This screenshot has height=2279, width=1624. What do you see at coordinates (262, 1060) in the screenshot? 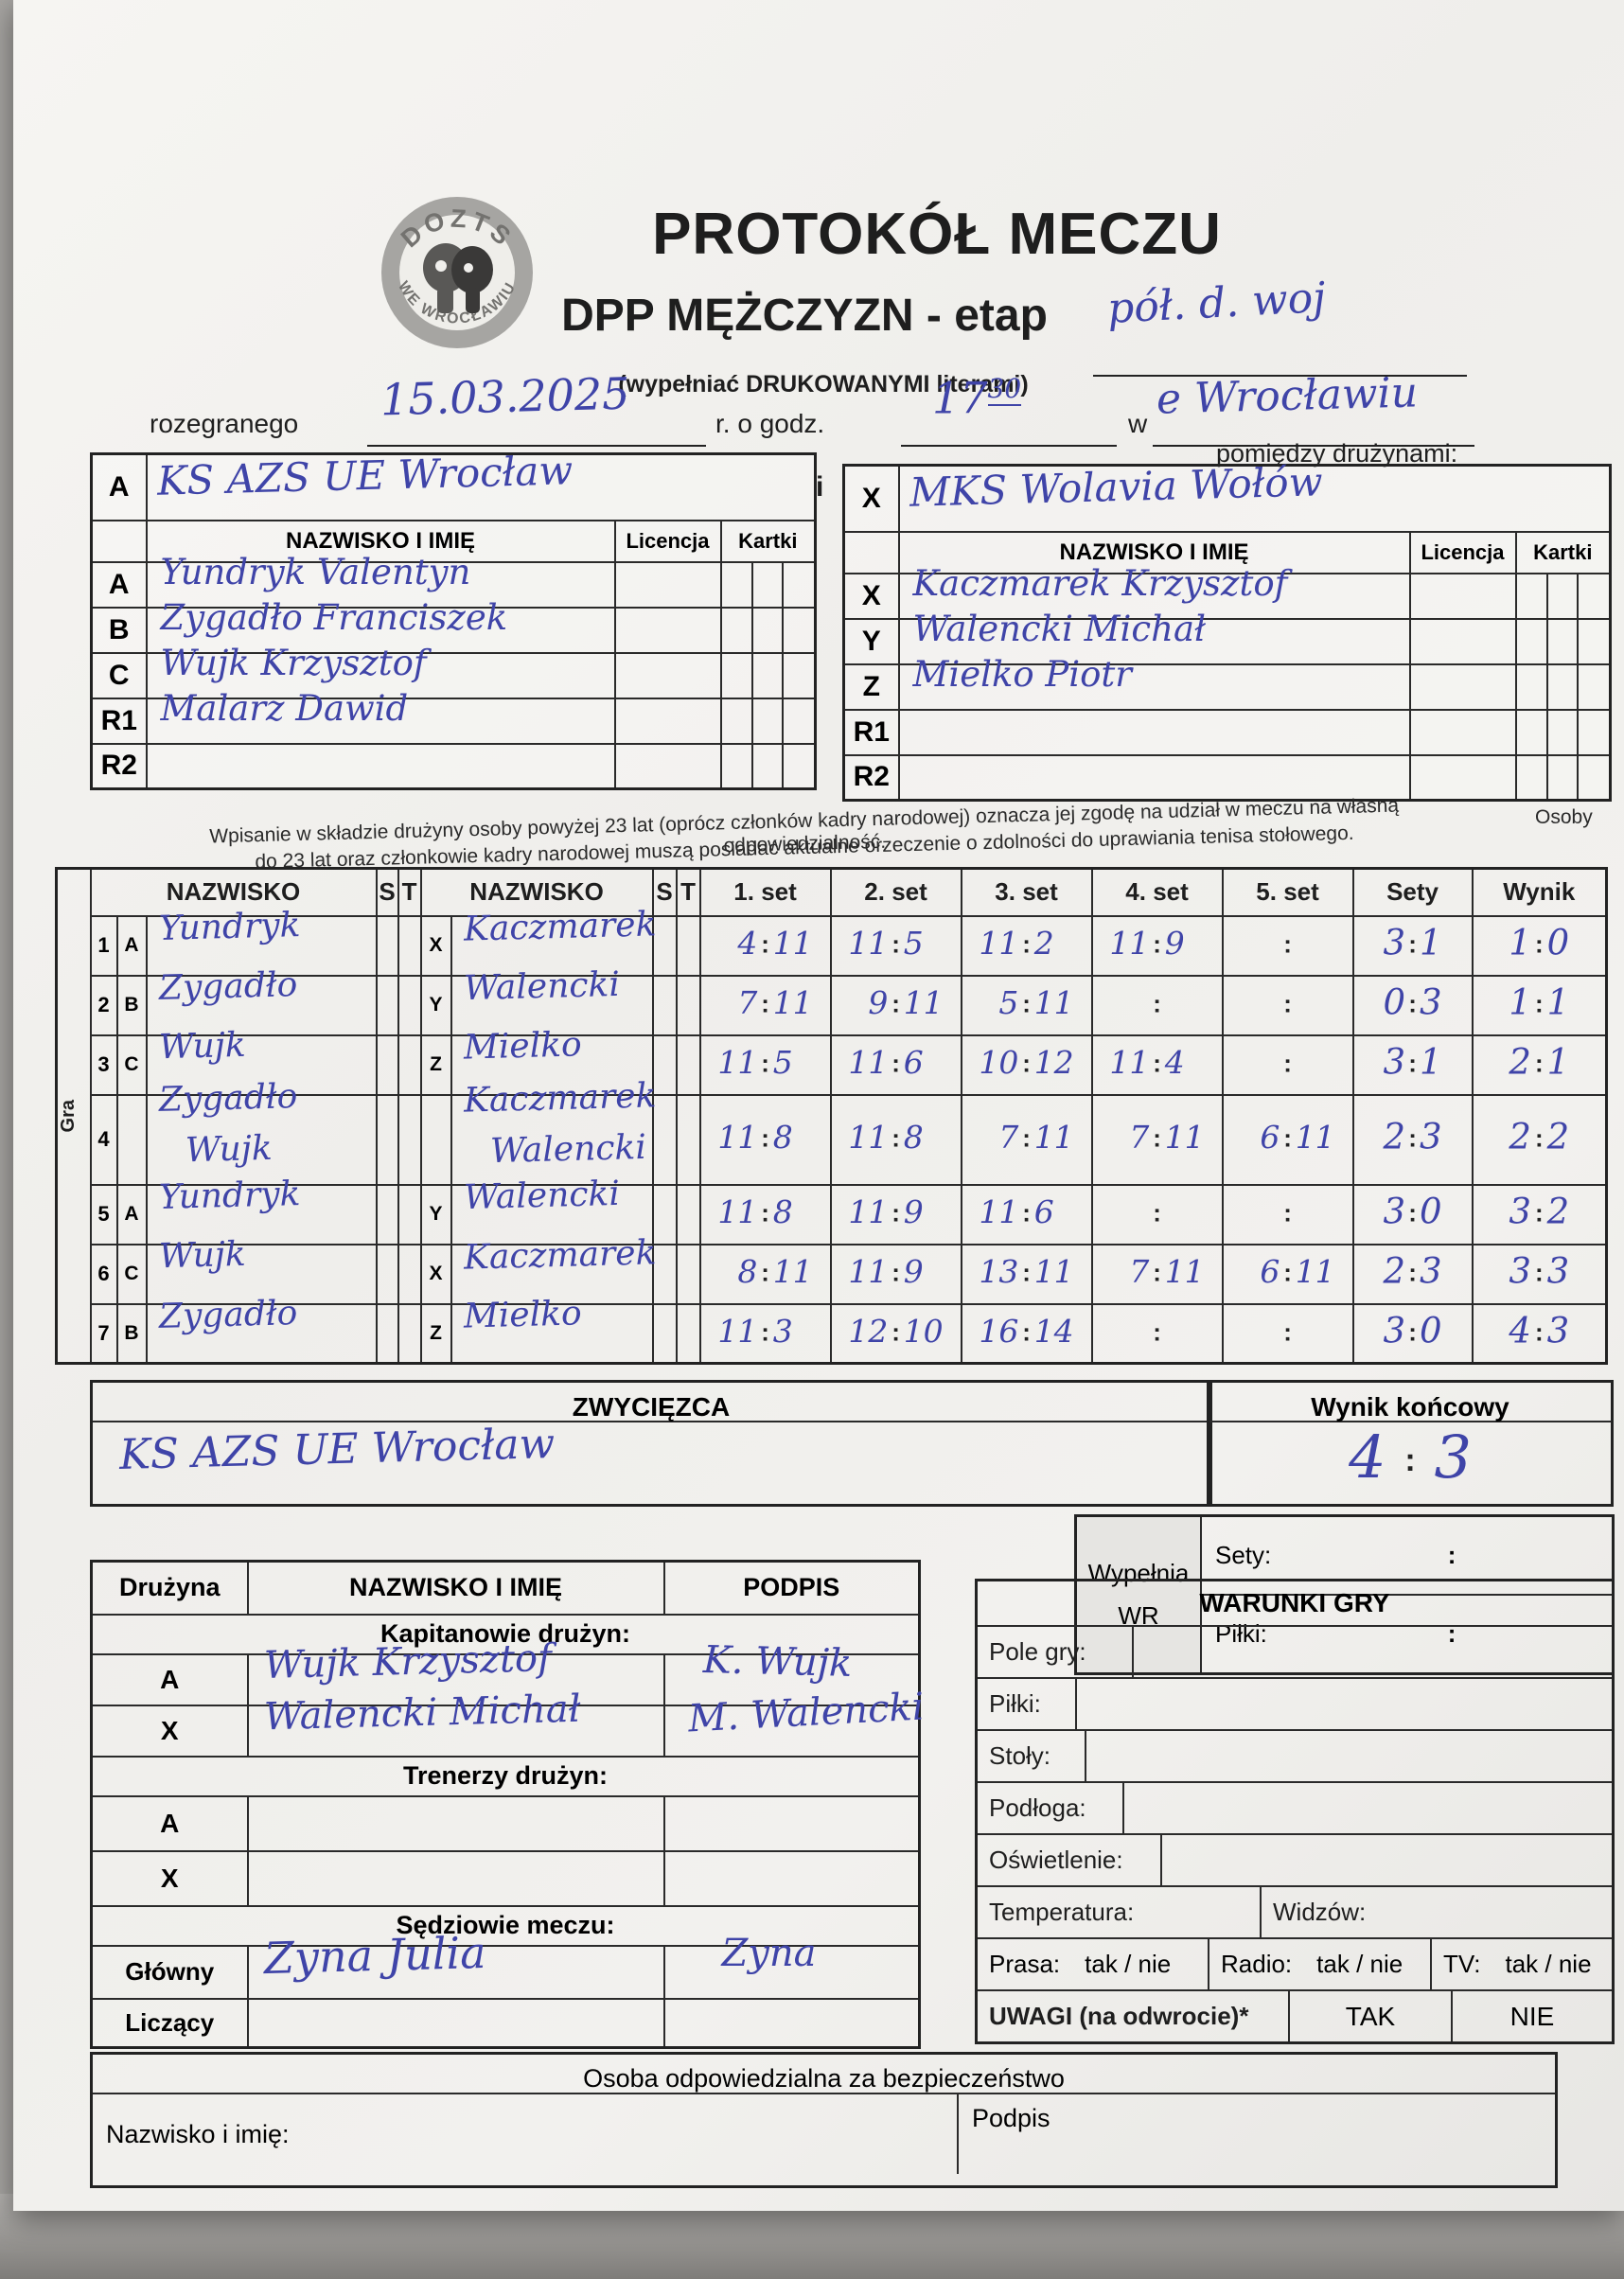
I see `player-a-name-cell: Wujk` at bounding box center [262, 1060].